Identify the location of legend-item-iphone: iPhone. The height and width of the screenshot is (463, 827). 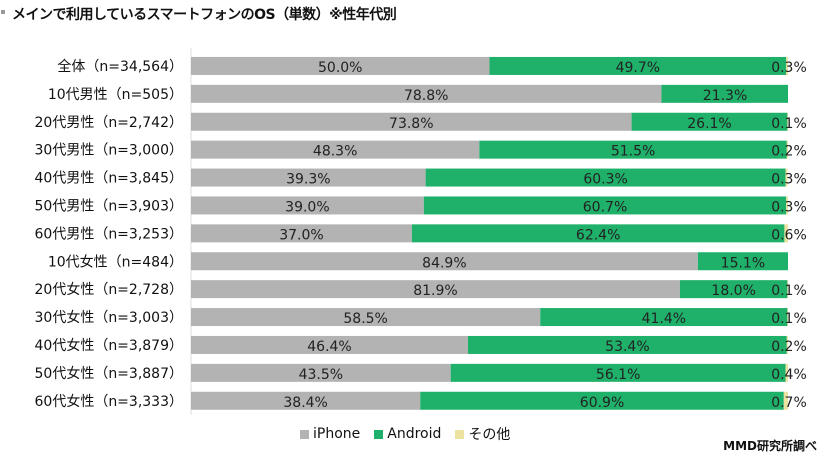
(330, 434).